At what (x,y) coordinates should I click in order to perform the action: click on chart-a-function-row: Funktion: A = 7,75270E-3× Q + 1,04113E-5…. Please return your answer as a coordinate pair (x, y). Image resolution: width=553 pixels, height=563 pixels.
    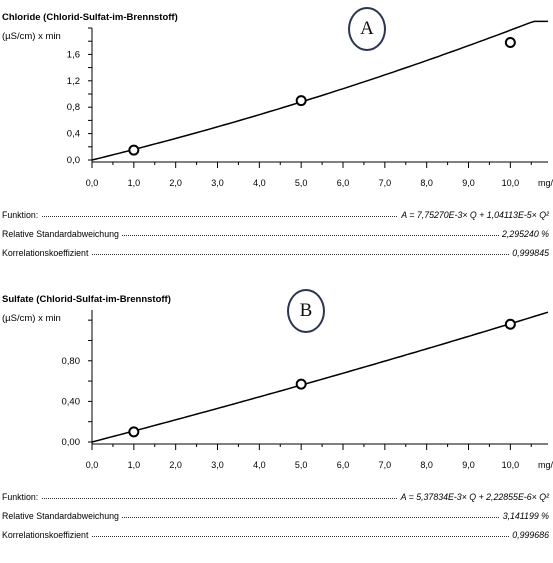
    Looking at the image, I should click on (276, 217).